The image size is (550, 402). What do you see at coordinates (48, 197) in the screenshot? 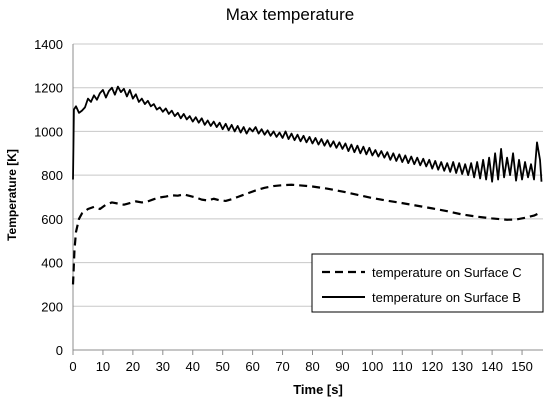
I see `y-tick-labels: 0 200 400 600 800 1000 1200 1400` at bounding box center [48, 197].